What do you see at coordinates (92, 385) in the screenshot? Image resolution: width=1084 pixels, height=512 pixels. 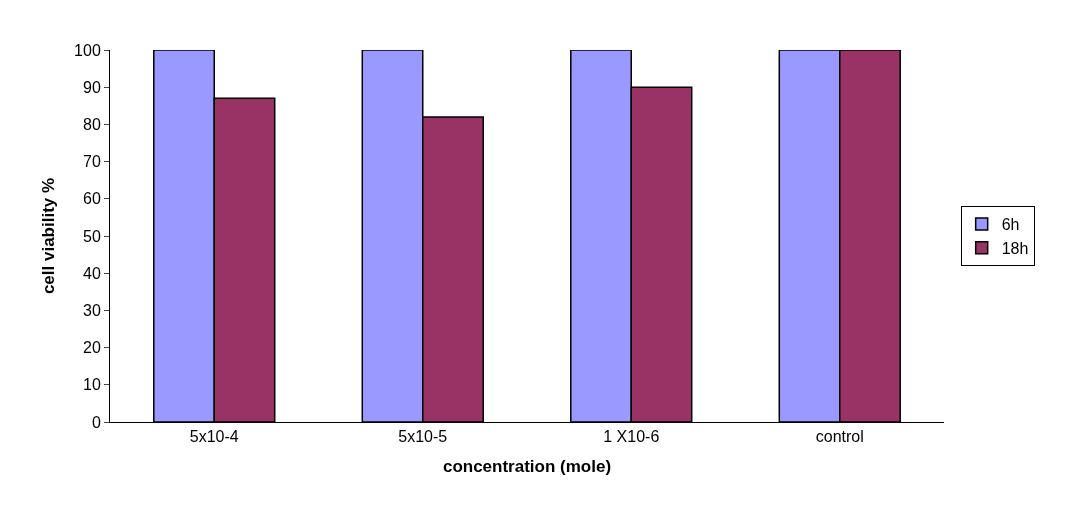 I see `y-tick-label: 10` at bounding box center [92, 385].